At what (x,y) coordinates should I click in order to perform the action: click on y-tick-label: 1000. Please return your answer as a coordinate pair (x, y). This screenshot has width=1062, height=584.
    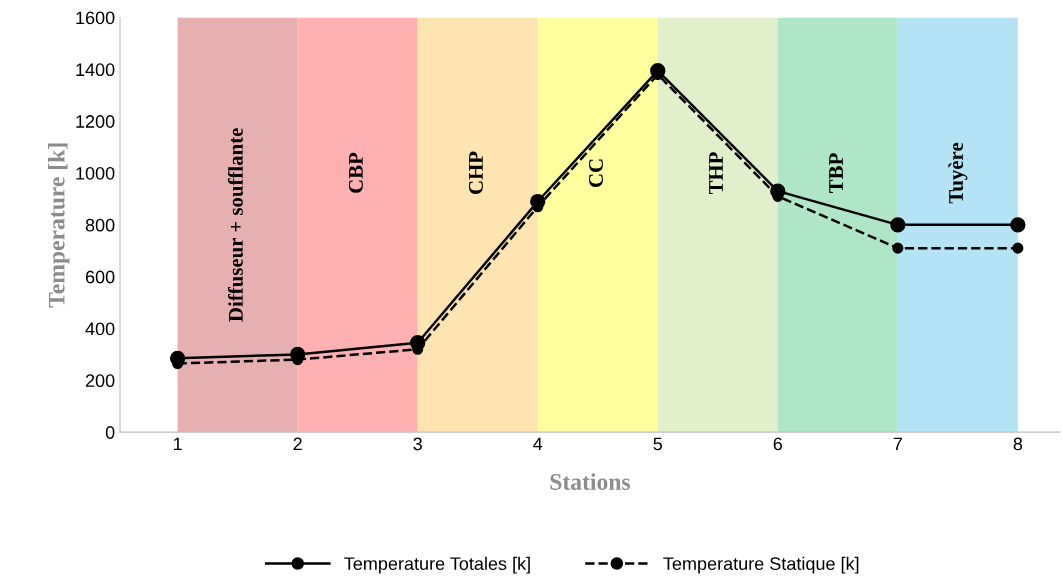
    Looking at the image, I should click on (95, 173).